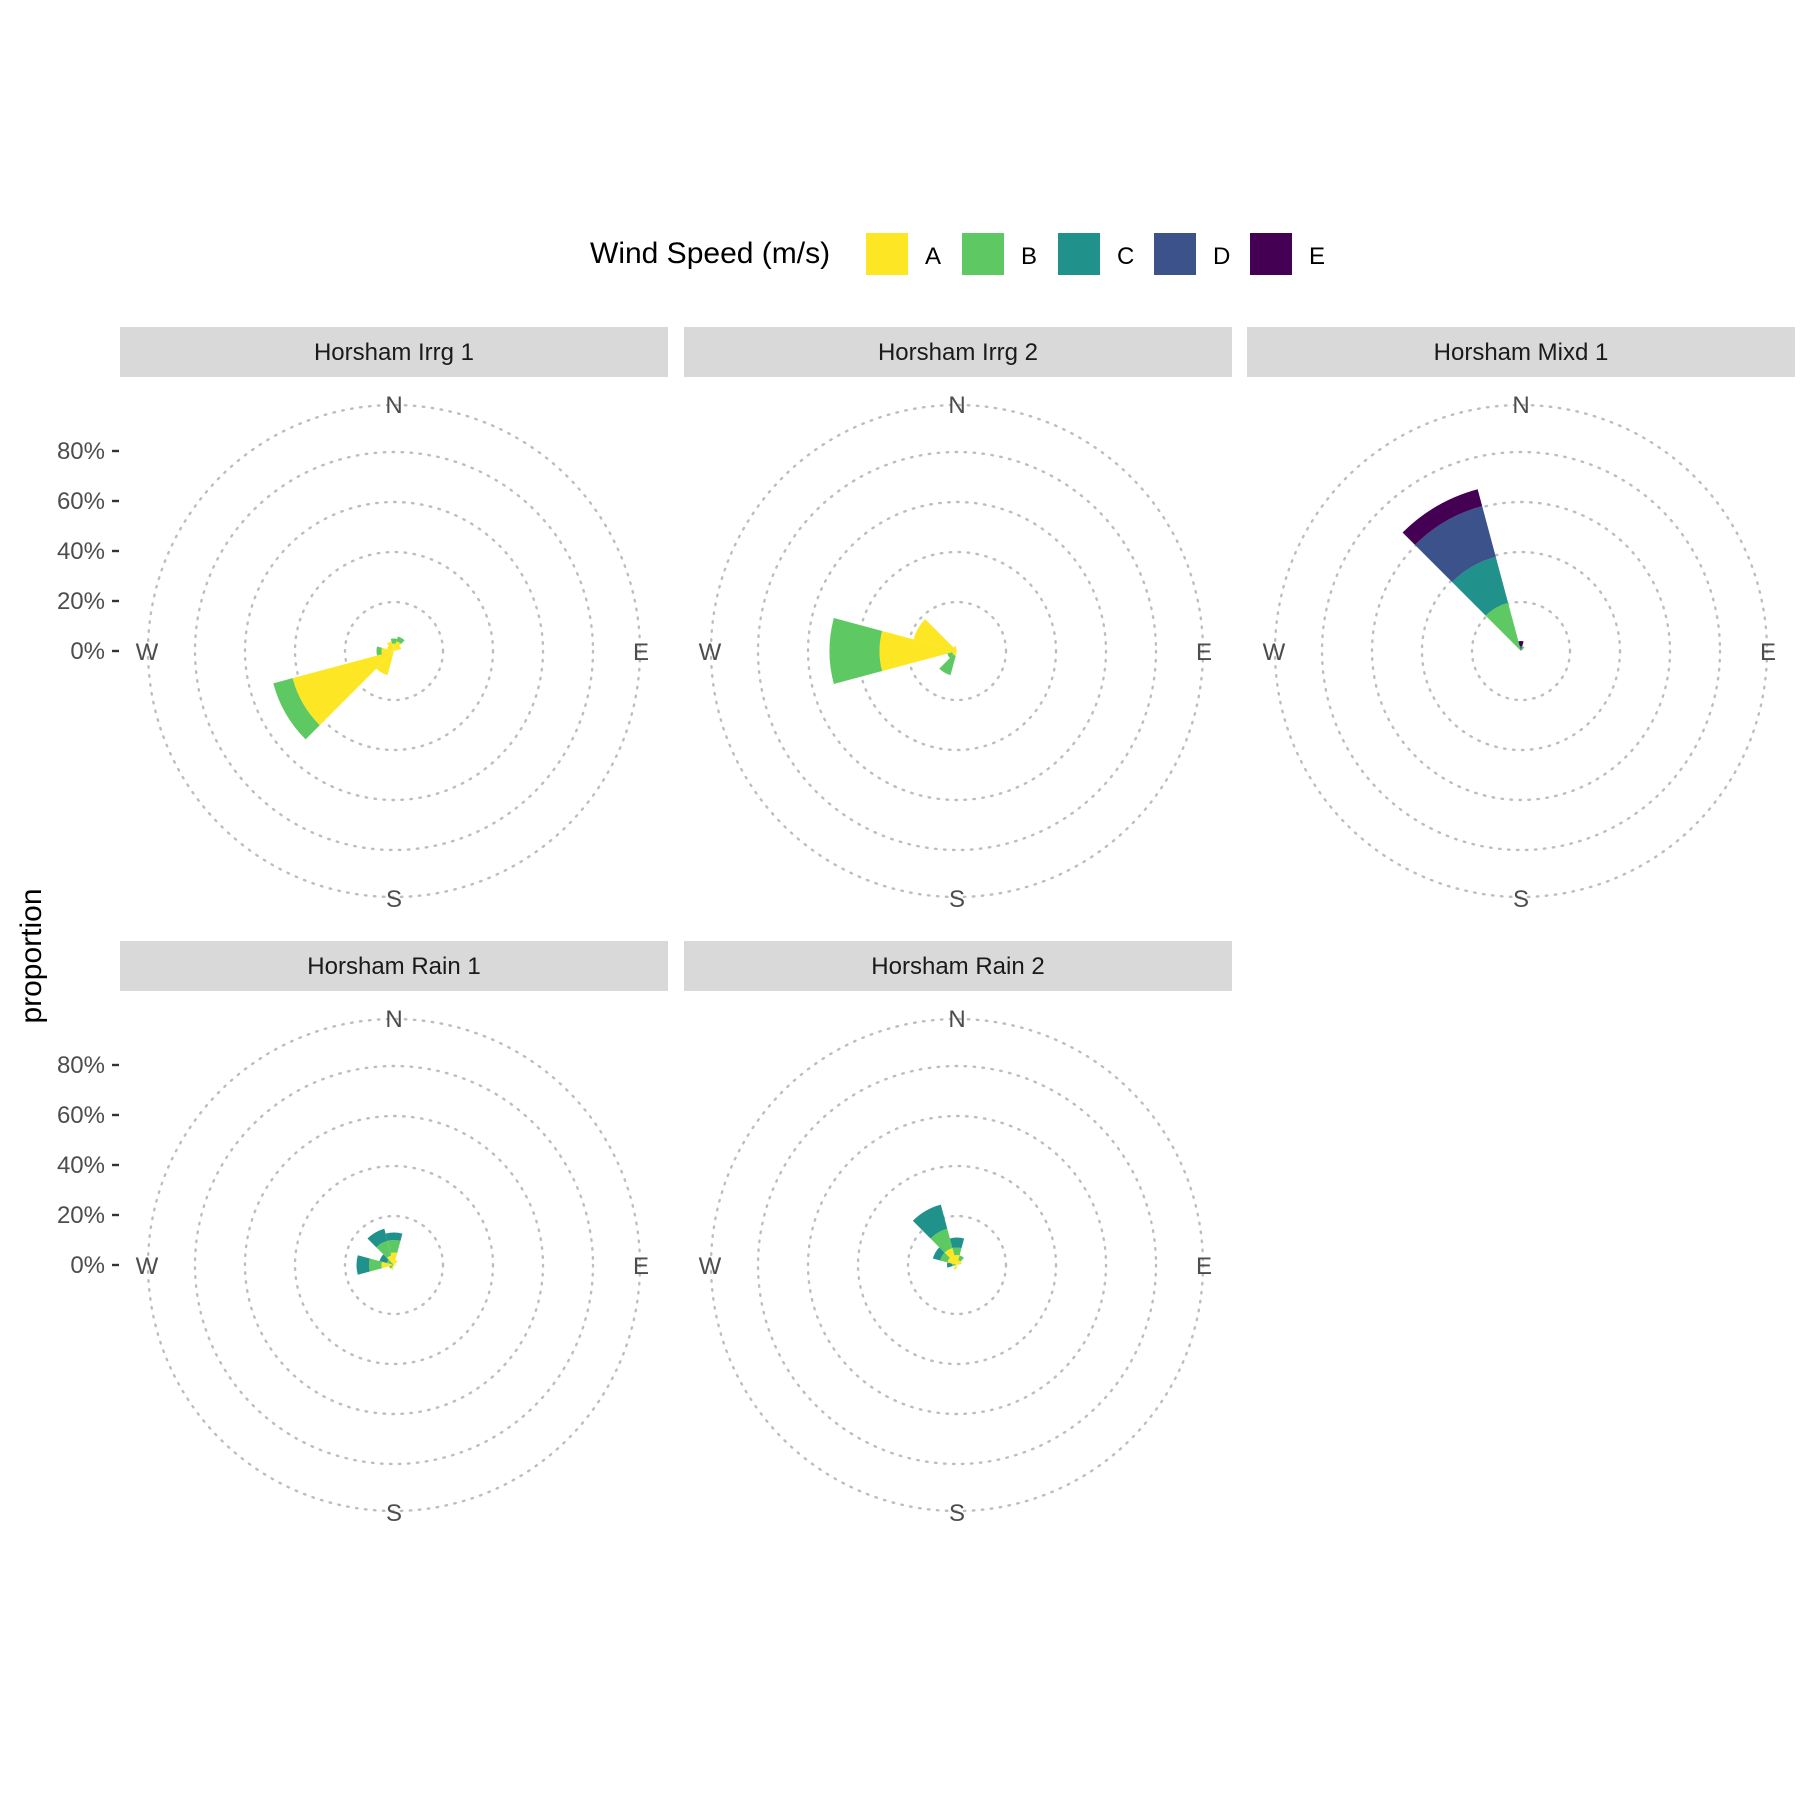 This screenshot has width=1804, height=1804. I want to click on legend-label-d: D, so click(1221, 256).